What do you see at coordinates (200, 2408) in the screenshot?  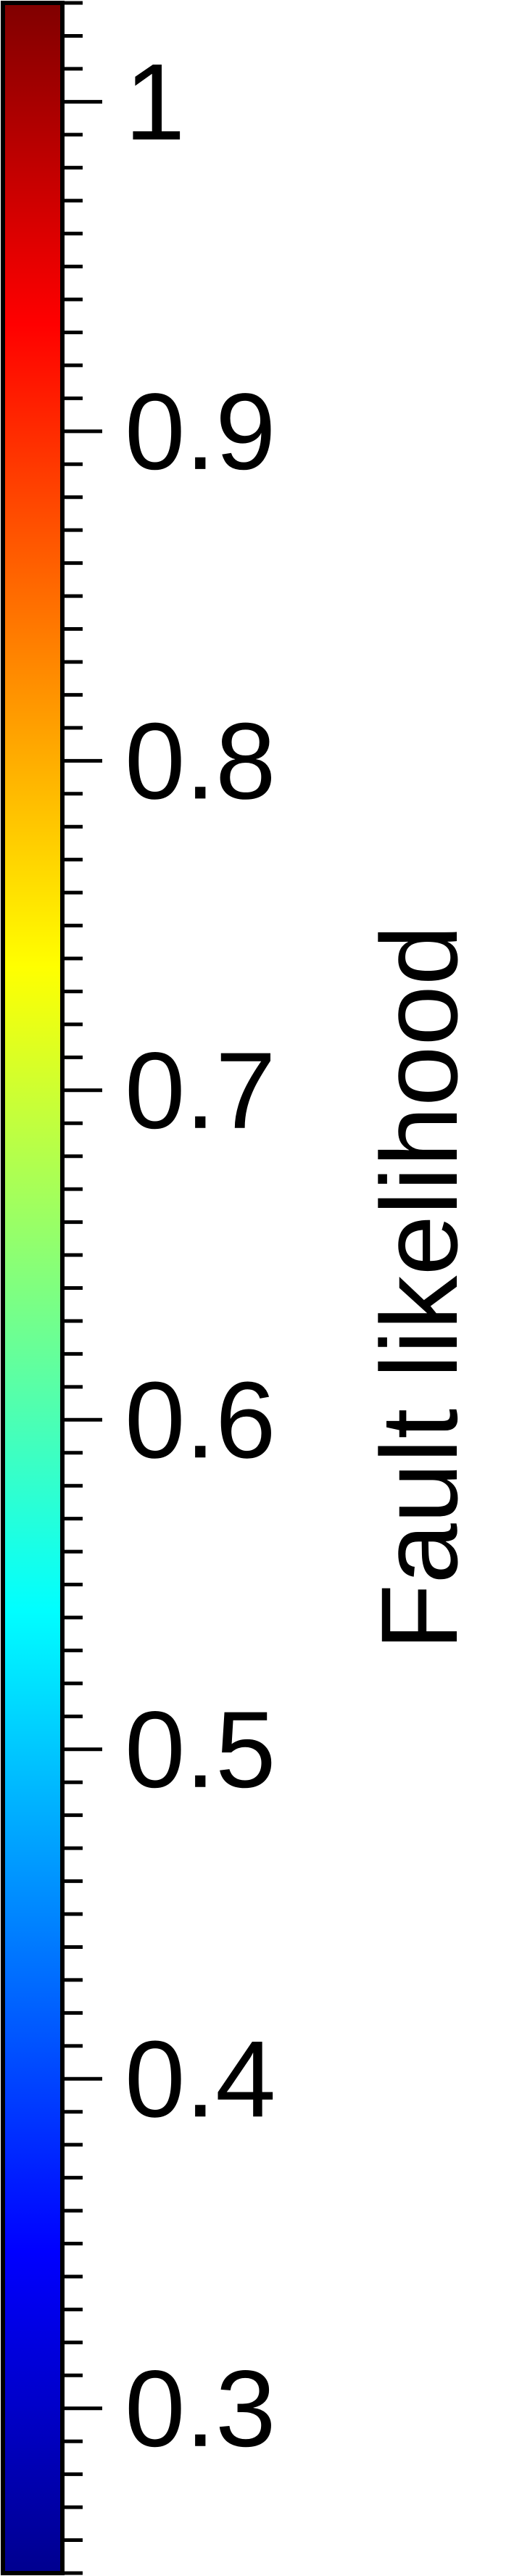 I see `tick-label: 0.3` at bounding box center [200, 2408].